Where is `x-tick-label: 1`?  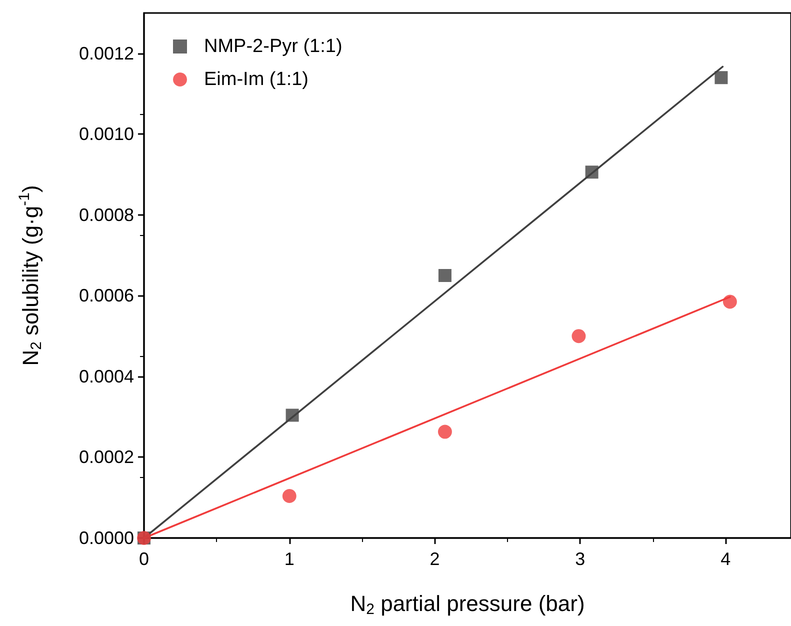
x-tick-label: 1 is located at coordinates (289, 559).